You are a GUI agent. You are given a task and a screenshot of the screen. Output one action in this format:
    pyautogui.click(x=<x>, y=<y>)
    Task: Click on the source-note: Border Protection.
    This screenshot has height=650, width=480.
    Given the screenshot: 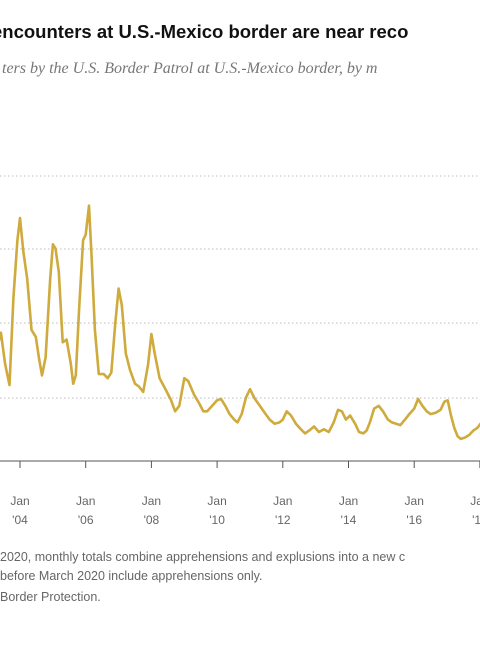 What is the action you would take?
    pyautogui.click(x=50, y=597)
    